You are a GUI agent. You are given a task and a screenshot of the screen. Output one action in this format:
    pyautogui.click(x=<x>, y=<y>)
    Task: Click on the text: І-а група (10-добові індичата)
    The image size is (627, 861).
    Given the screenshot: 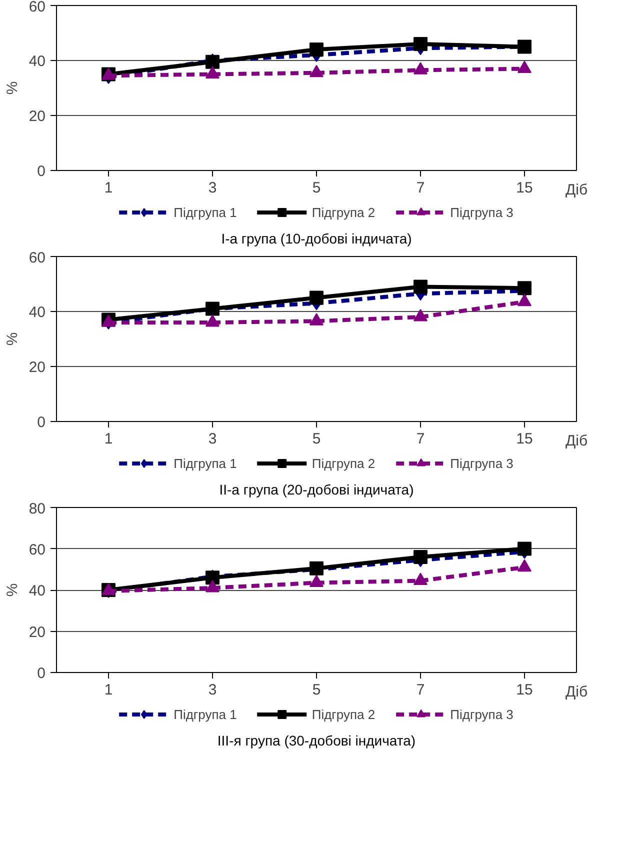 What is the action you would take?
    pyautogui.click(x=316, y=238)
    